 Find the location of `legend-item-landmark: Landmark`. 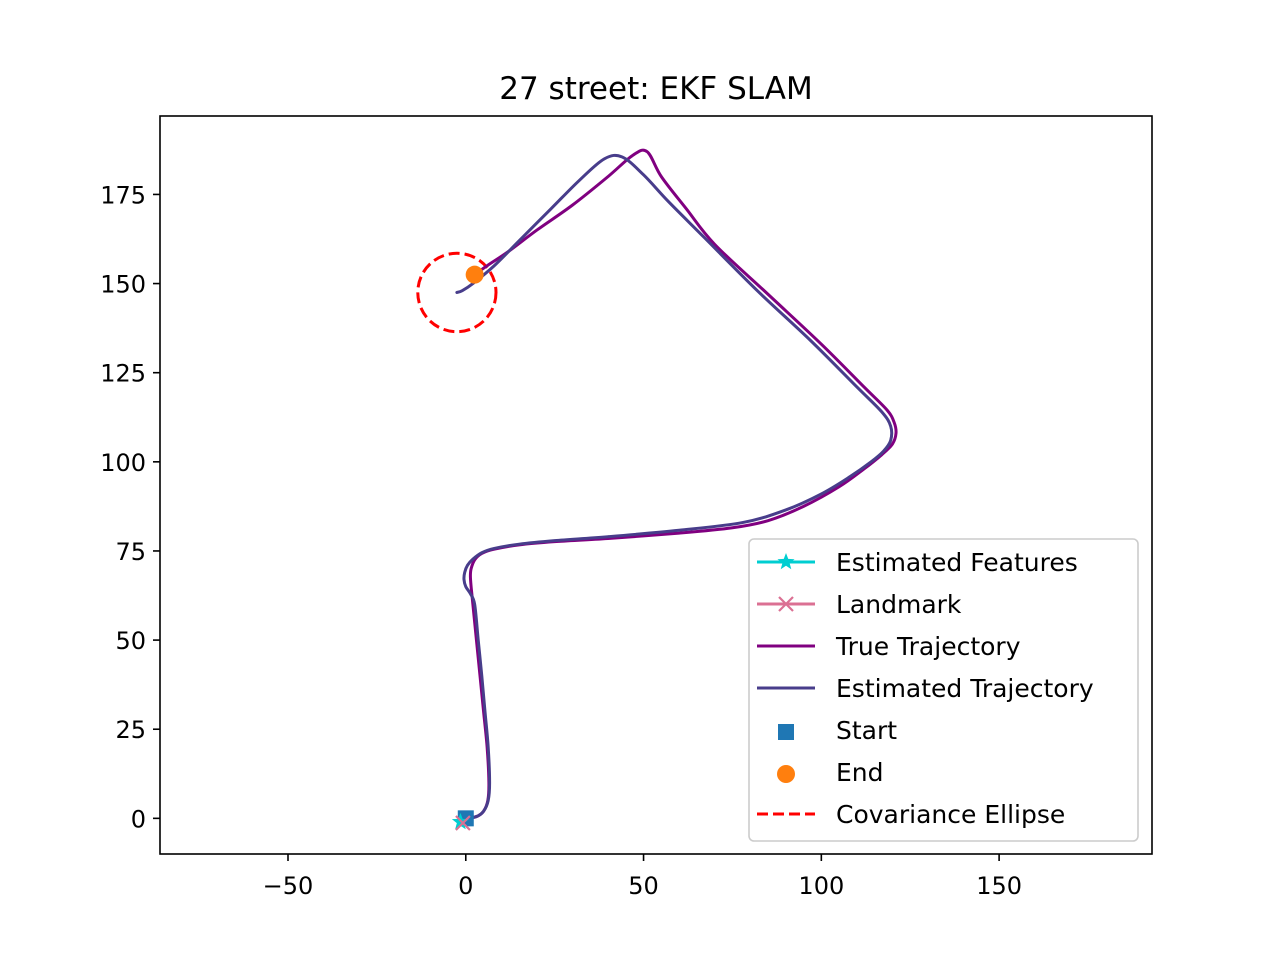

legend-item-landmark: Landmark is located at coordinates (859, 604).